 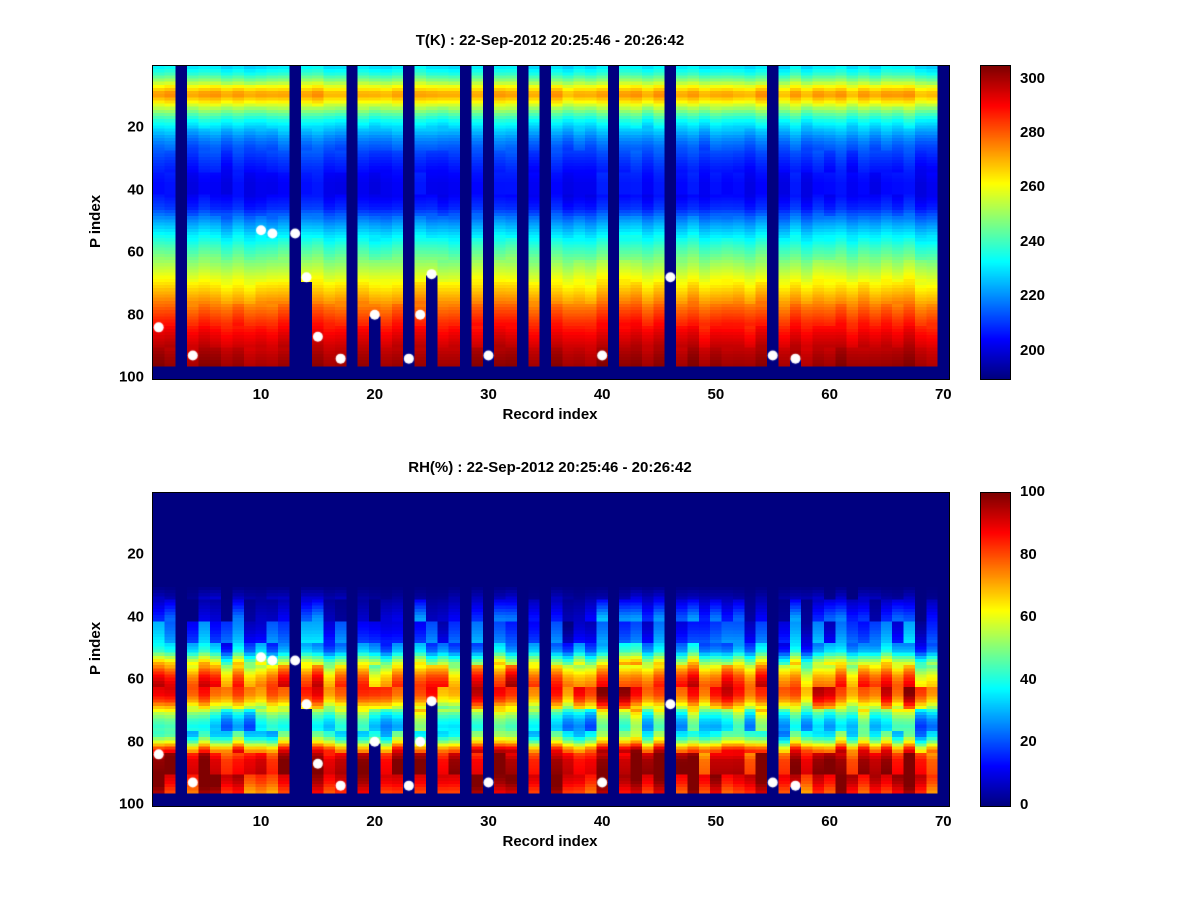 What do you see at coordinates (1028, 679) in the screenshot?
I see `colorbar-tick-label: 40` at bounding box center [1028, 679].